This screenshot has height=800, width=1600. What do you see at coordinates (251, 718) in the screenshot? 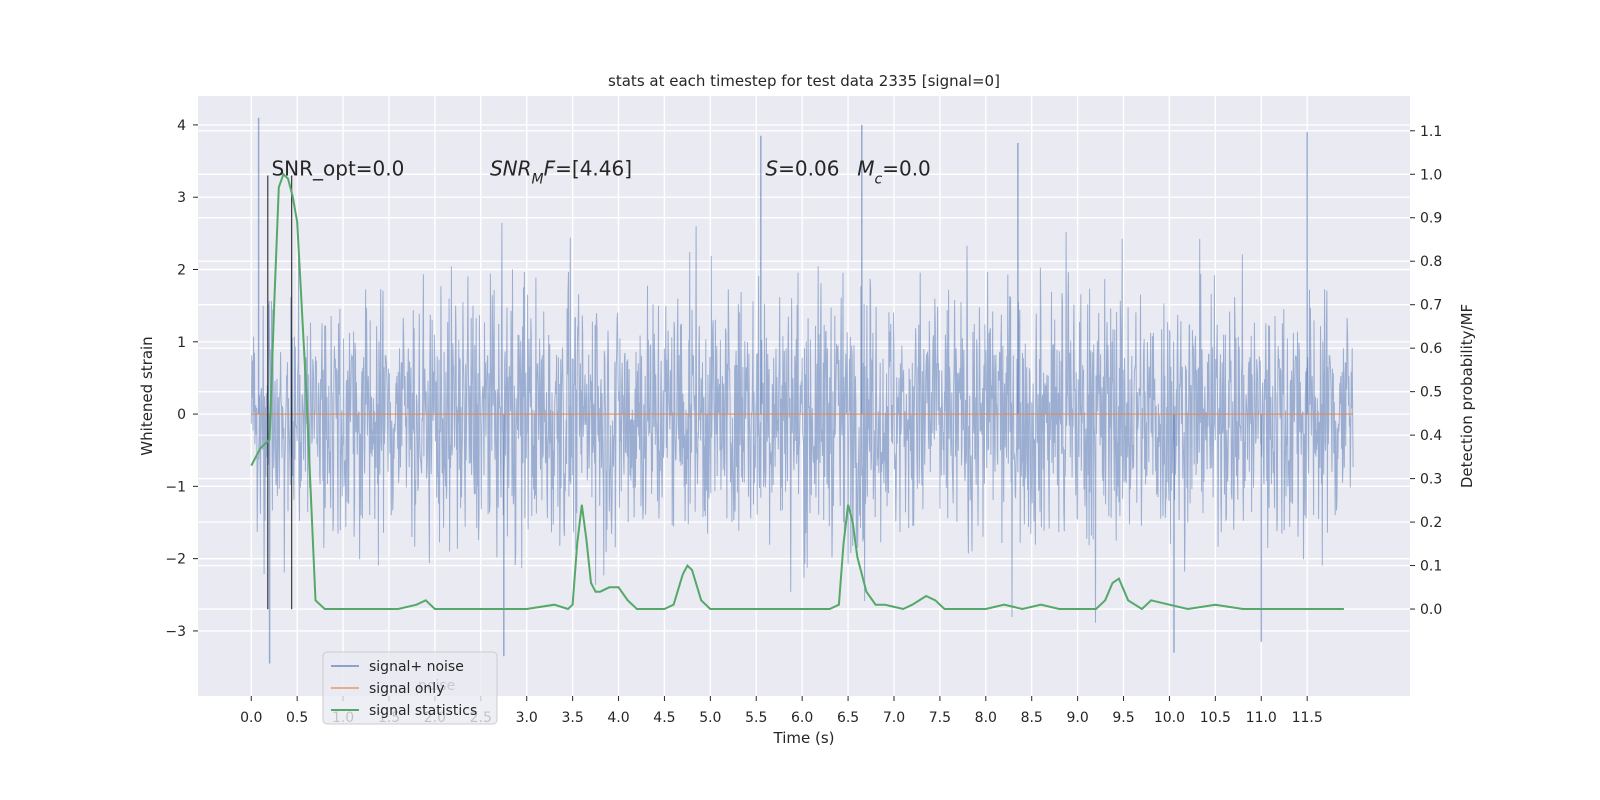
I see `x-tick-label: 0.0` at bounding box center [251, 718].